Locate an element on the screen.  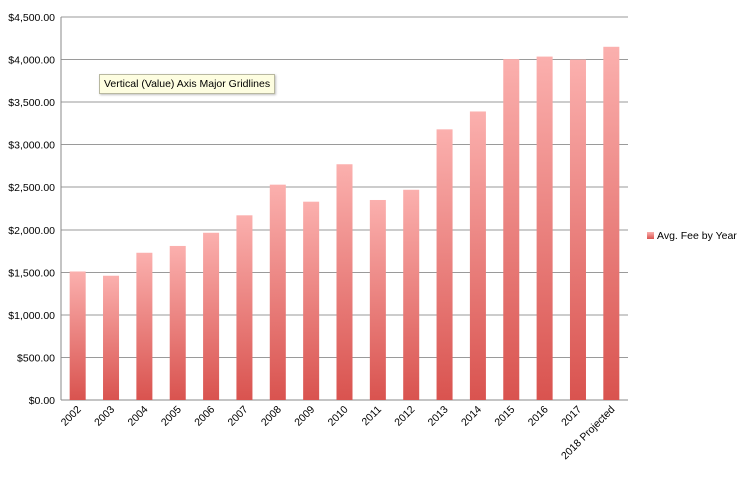
x-tick-label: 2012 is located at coordinates (404, 416).